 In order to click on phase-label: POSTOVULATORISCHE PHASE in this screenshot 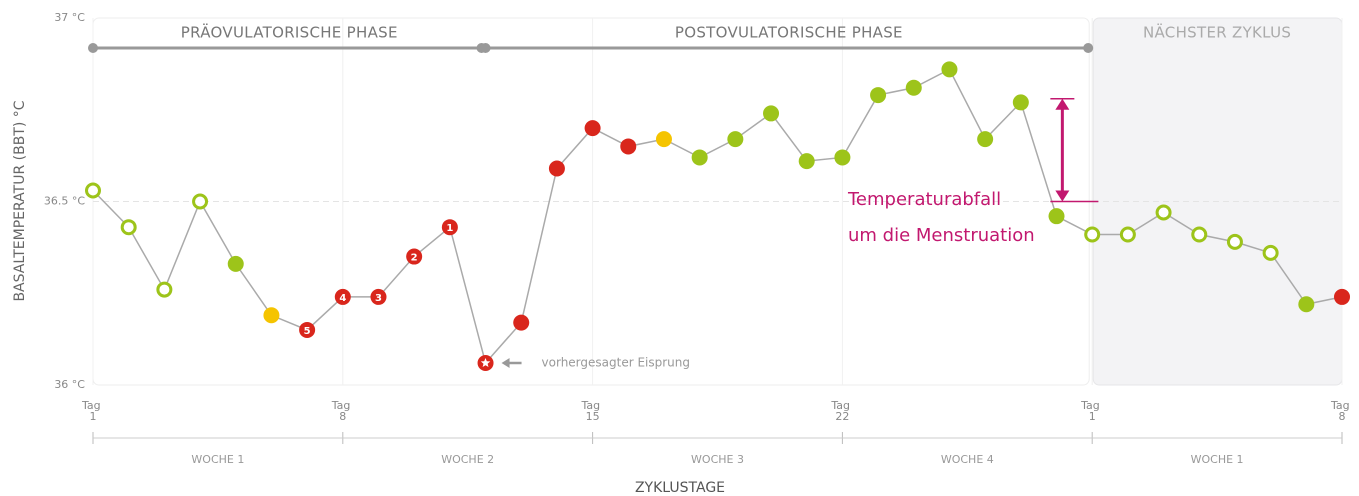, I will do `click(789, 33)`.